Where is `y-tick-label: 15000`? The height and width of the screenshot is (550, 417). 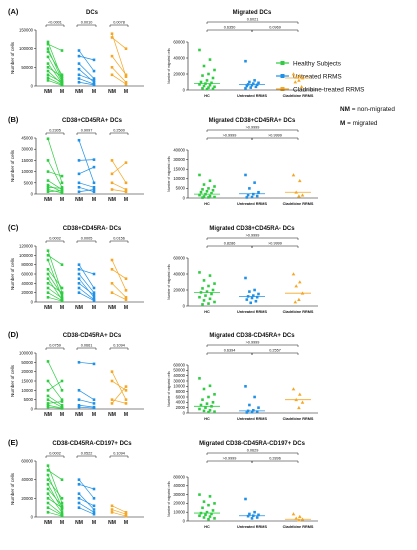
y-tick-label: 15000 is located at coordinates (27, 160).